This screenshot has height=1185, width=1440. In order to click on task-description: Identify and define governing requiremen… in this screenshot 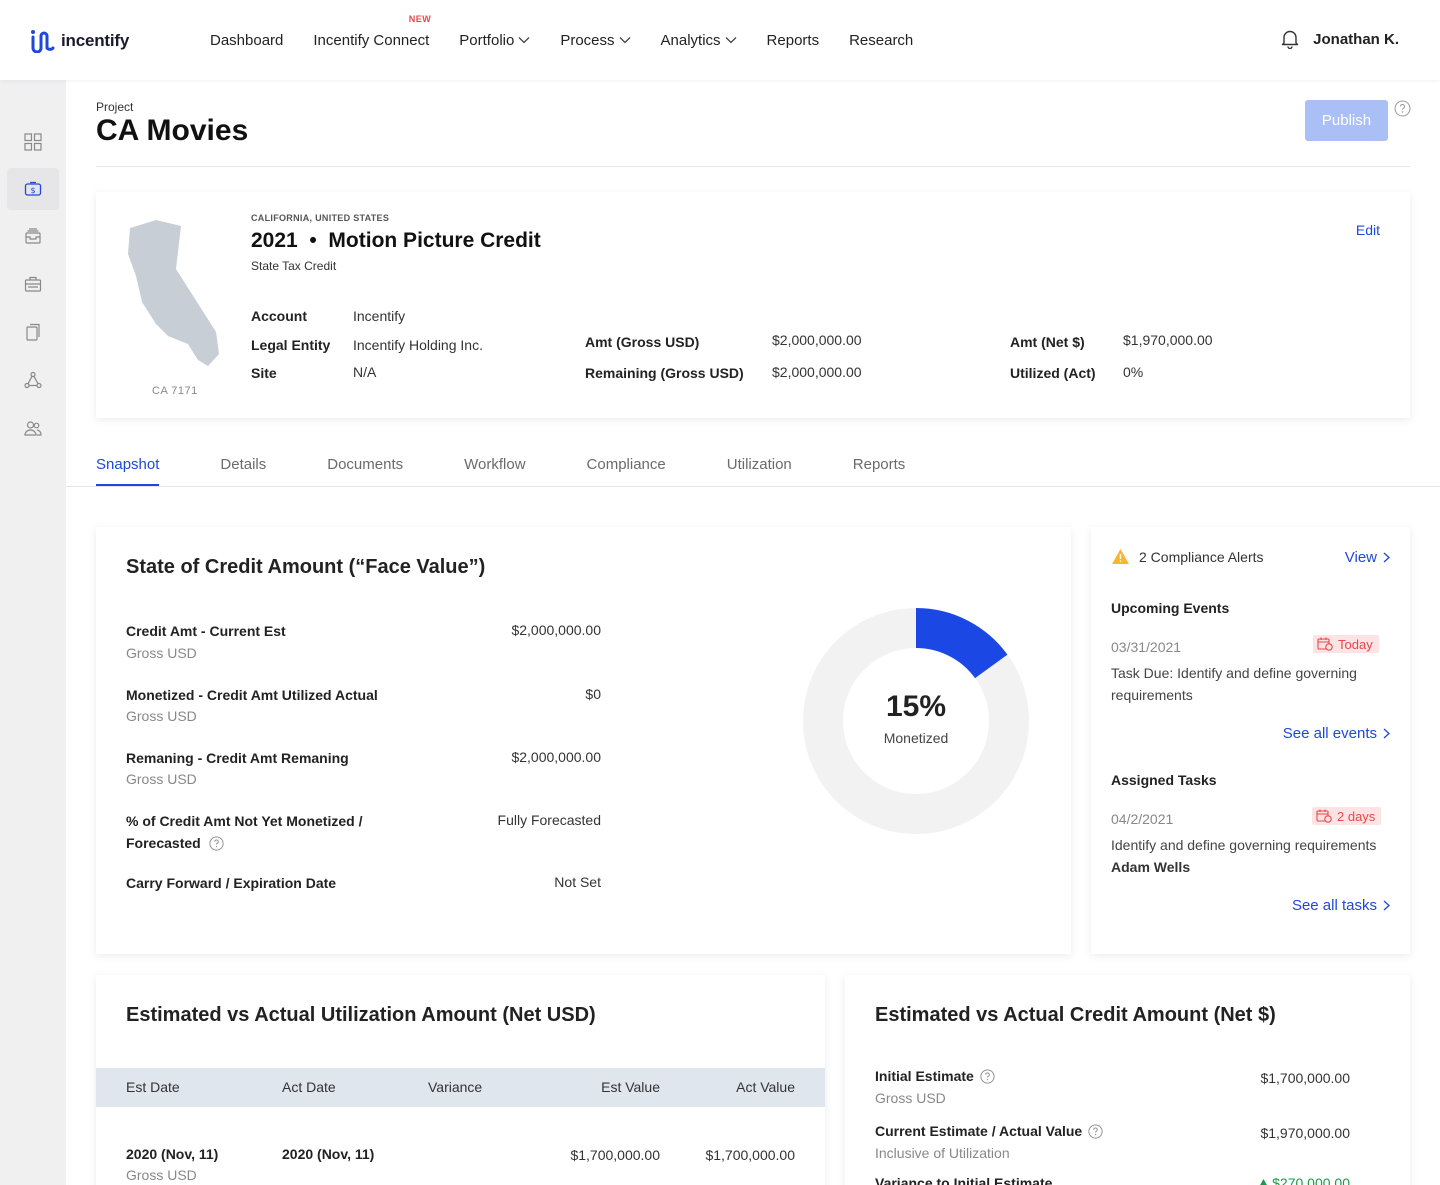, I will do `click(1244, 845)`.